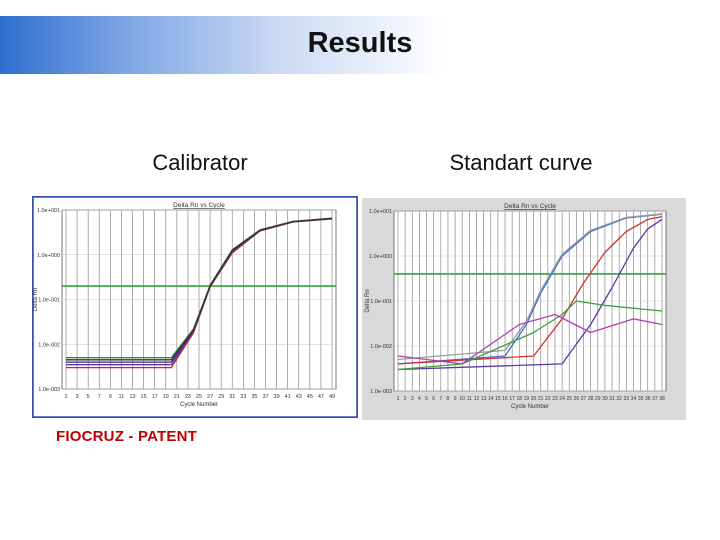  Describe the element at coordinates (548, 399) in the screenshot. I see `x-tick-label: 22` at that location.